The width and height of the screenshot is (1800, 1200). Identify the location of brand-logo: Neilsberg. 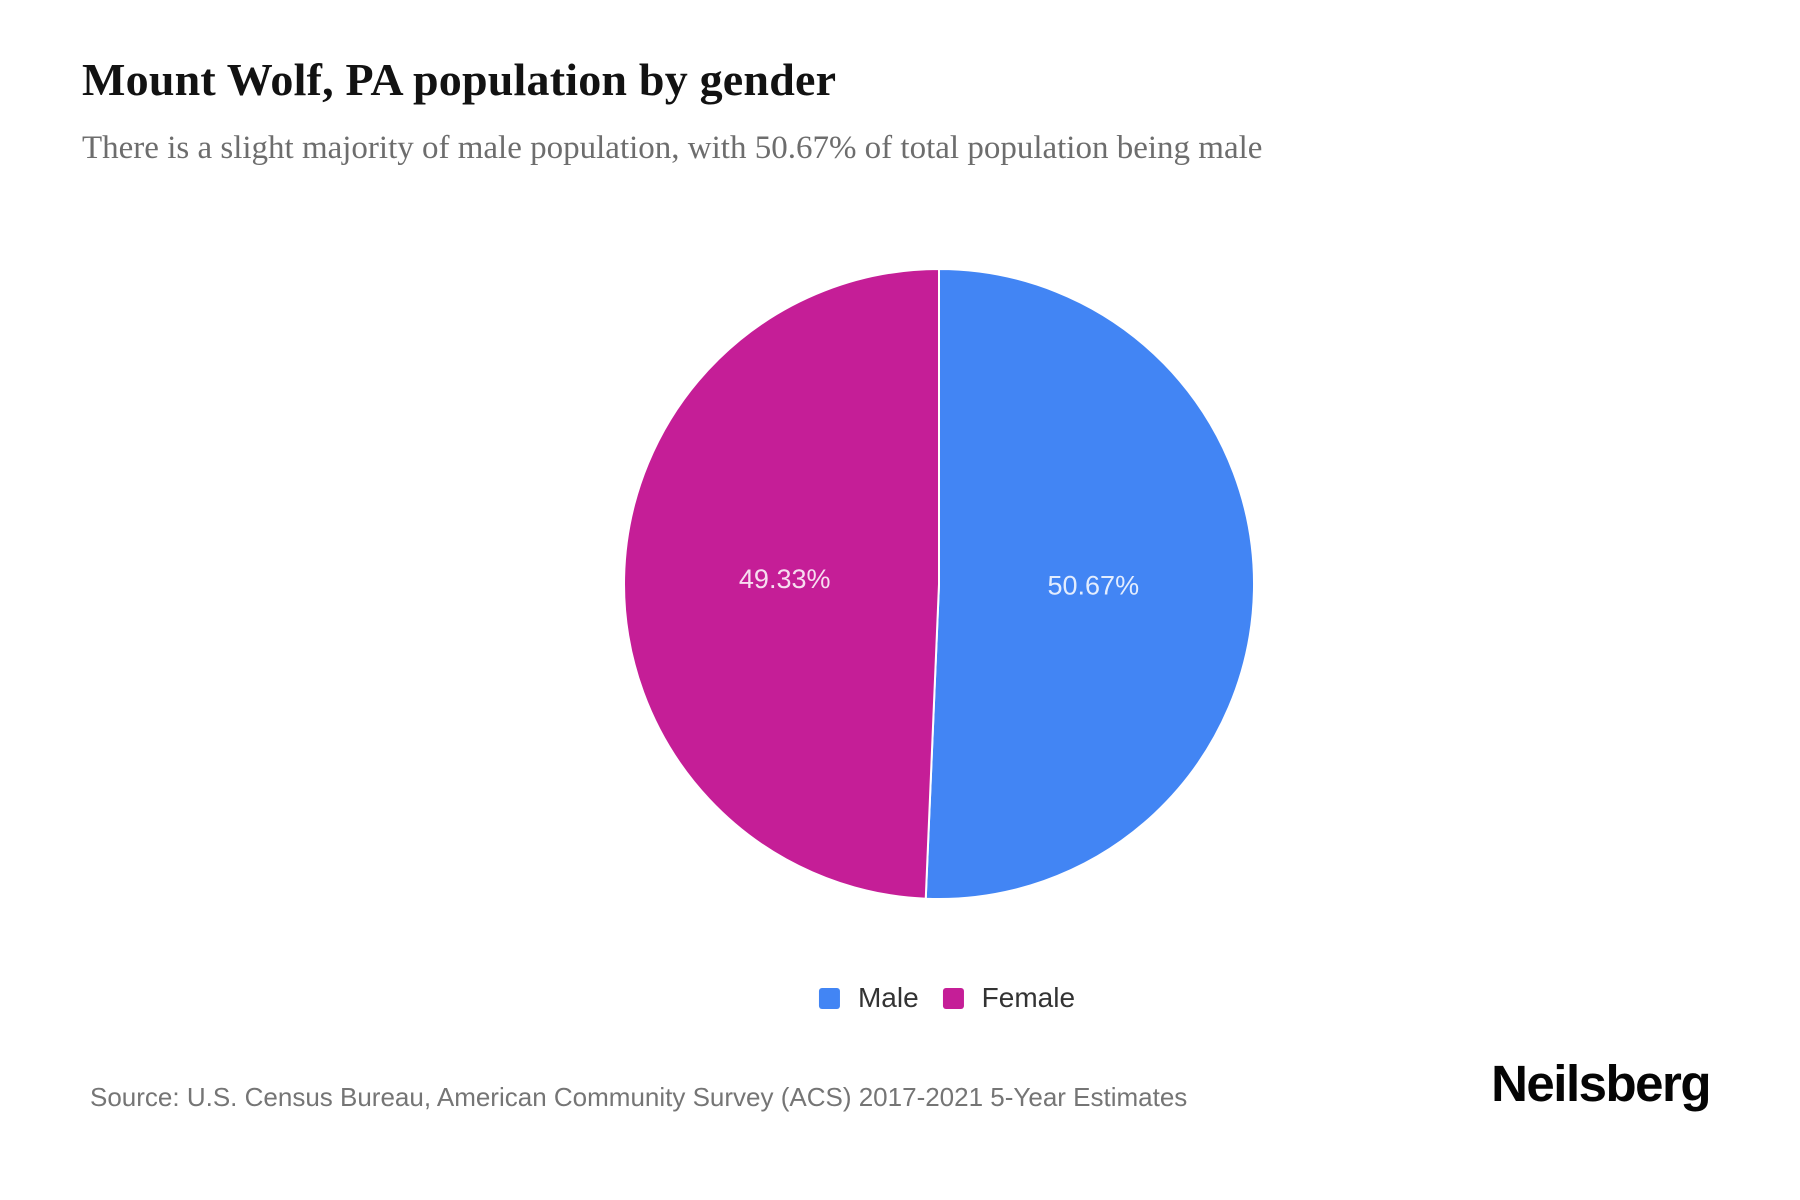
(1601, 1083).